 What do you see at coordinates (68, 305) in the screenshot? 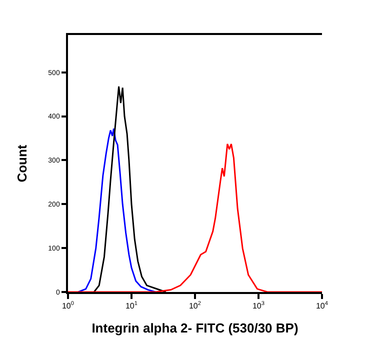
I see `x-tick-label: 10$^{0}$` at bounding box center [68, 305].